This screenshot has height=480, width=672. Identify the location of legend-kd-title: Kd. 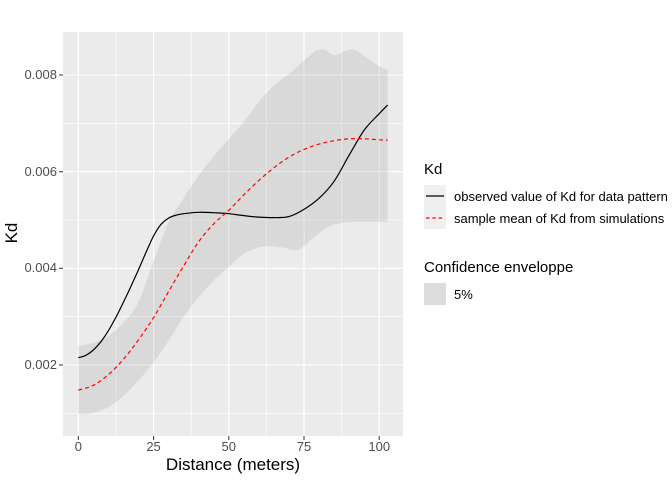
(433, 169).